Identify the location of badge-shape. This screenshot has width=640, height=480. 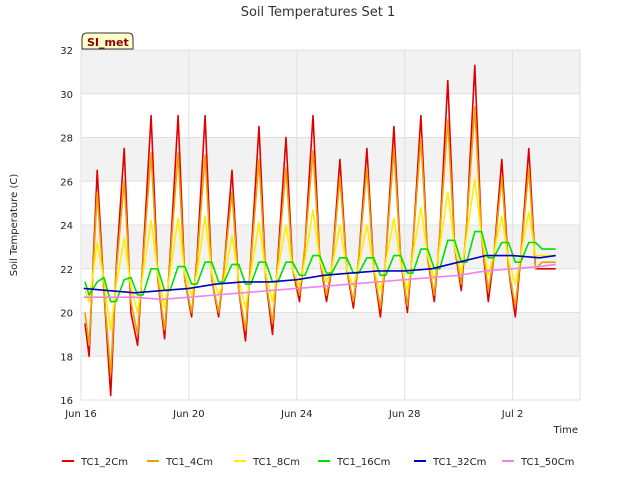
(107, 41).